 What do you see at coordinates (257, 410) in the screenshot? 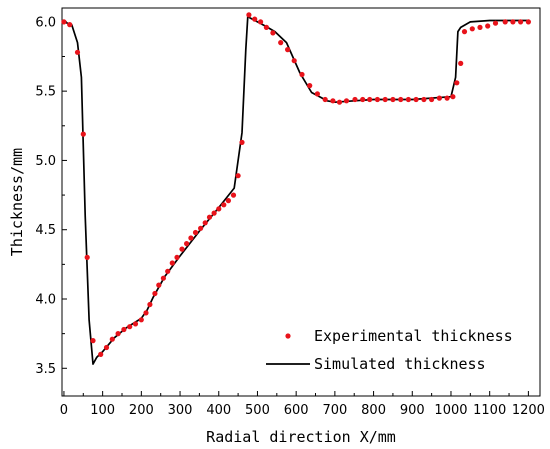
I see `x-tick-label: 500` at bounding box center [257, 410].